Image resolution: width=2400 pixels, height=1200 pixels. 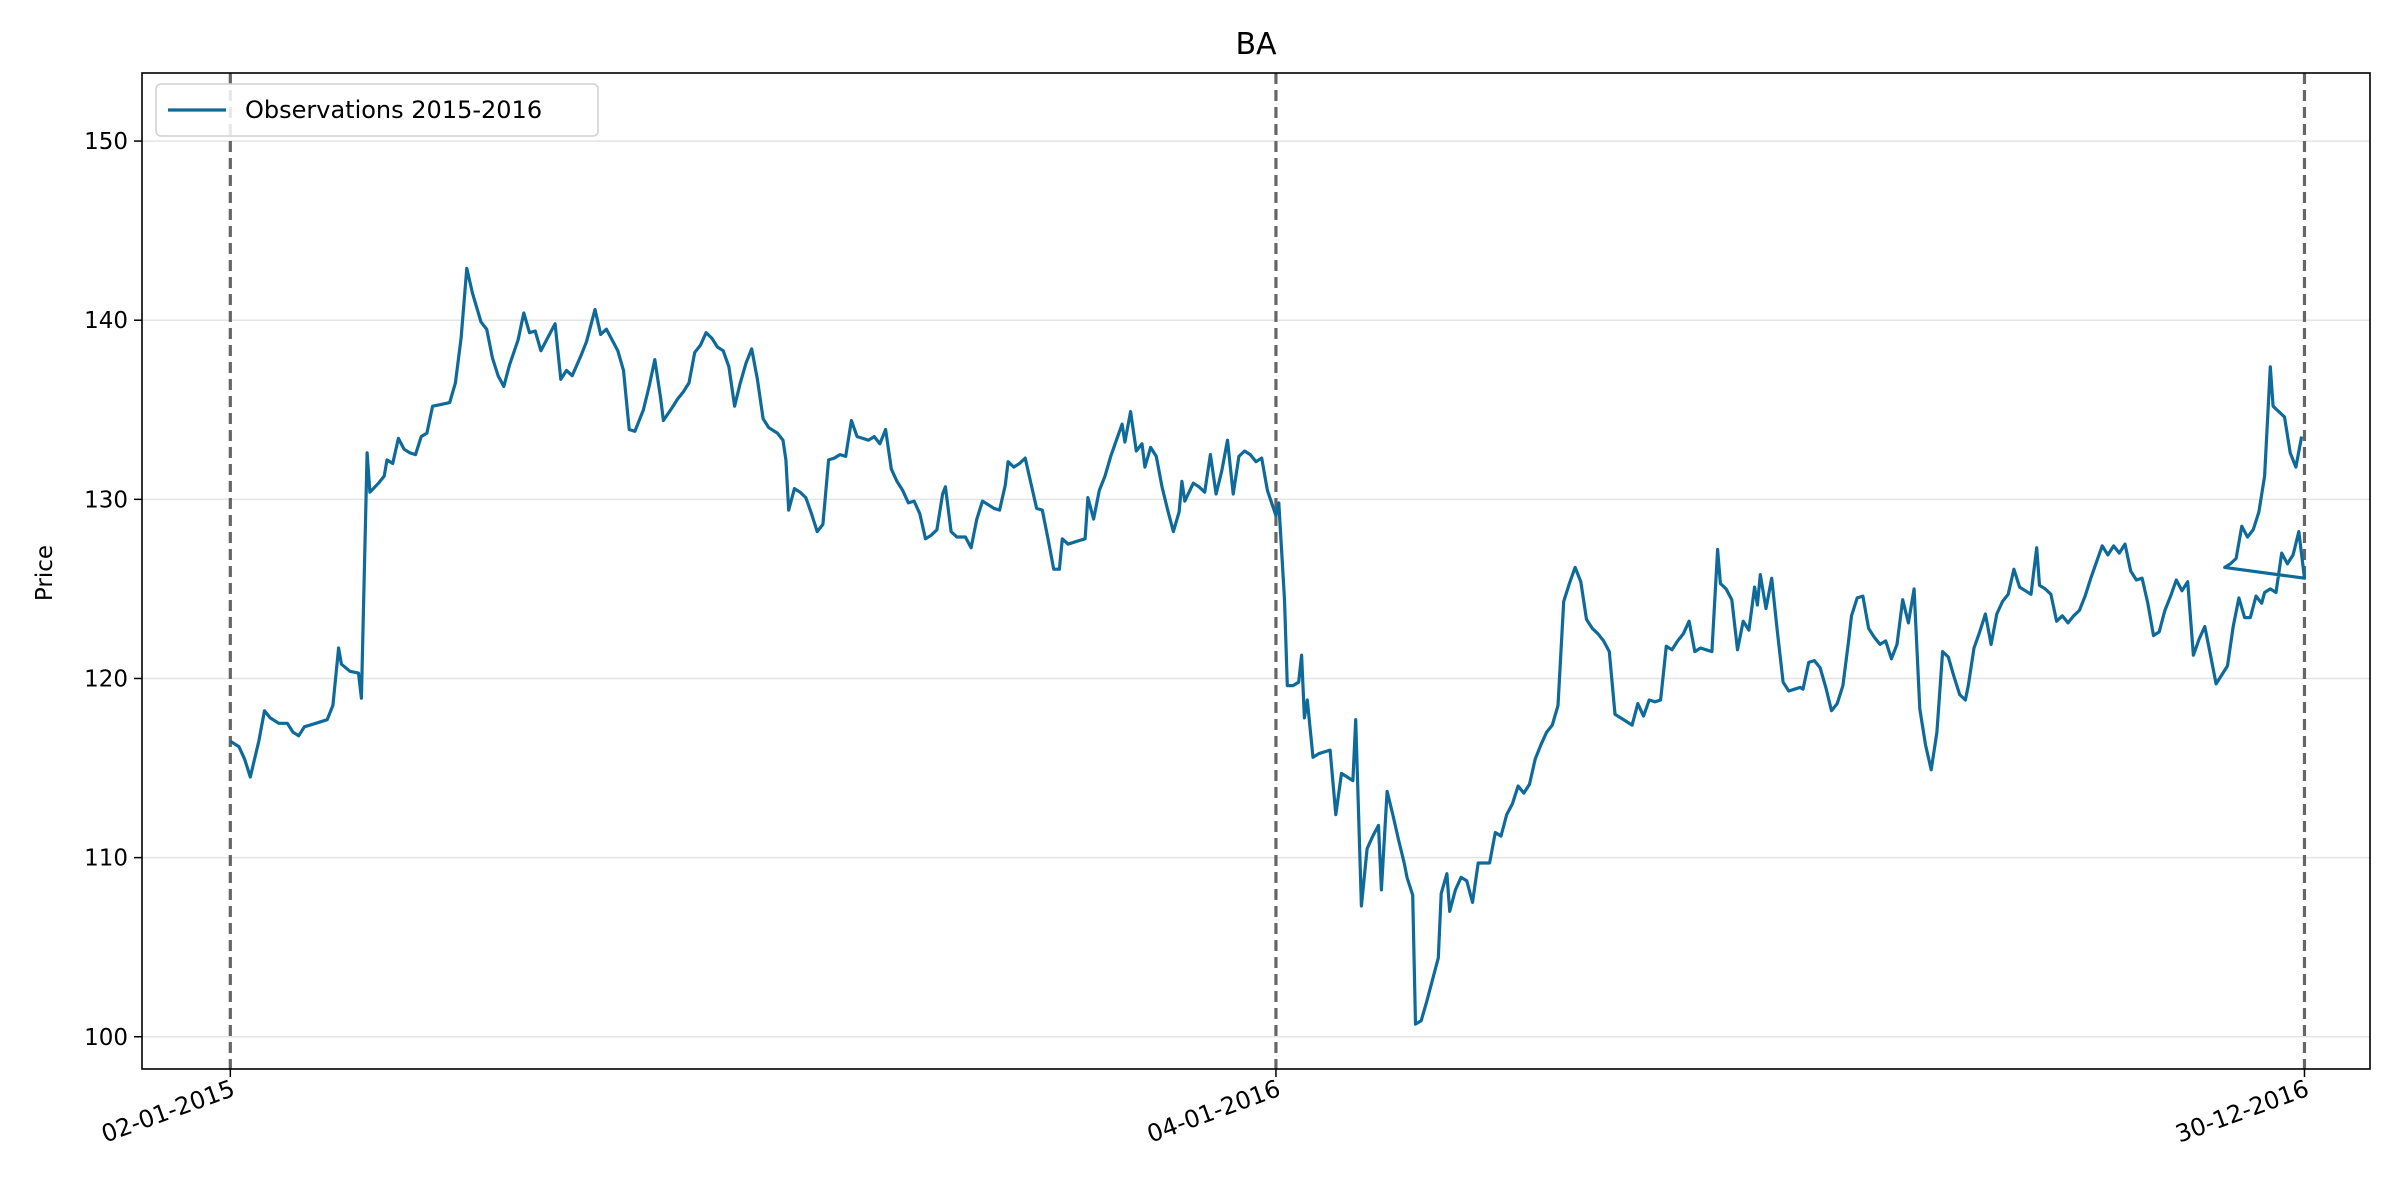 What do you see at coordinates (1256, 44) in the screenshot?
I see `chart-title: BA` at bounding box center [1256, 44].